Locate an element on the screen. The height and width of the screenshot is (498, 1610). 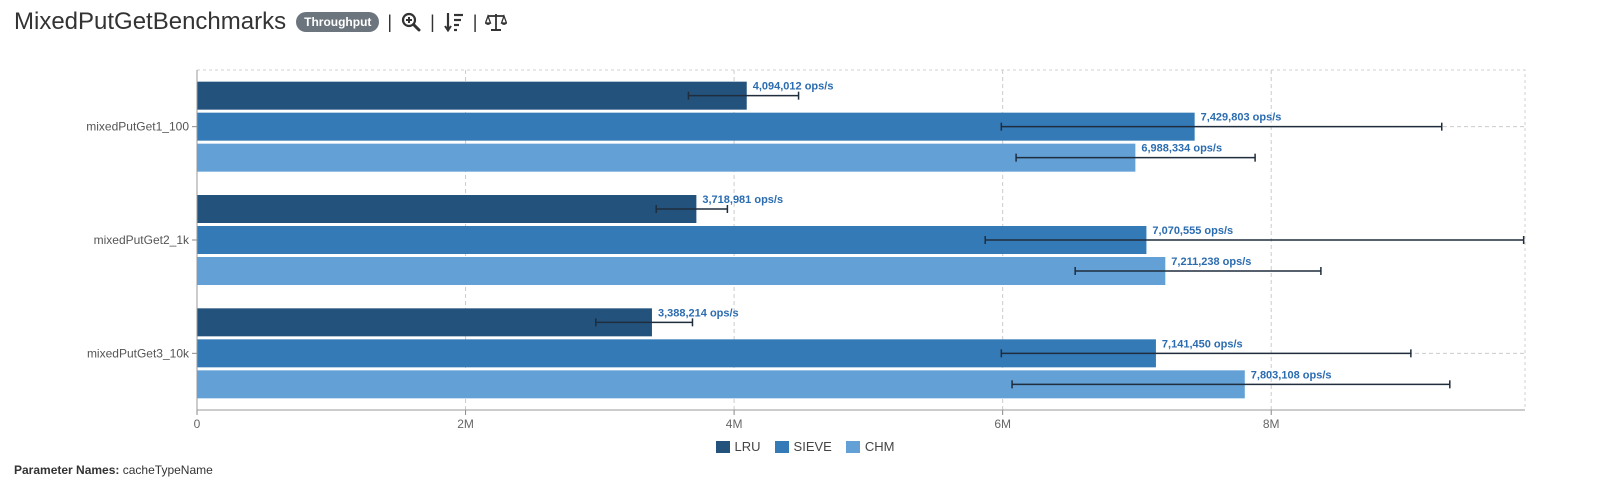
data-label: 7,141,450 ops/s is located at coordinates (1202, 344).